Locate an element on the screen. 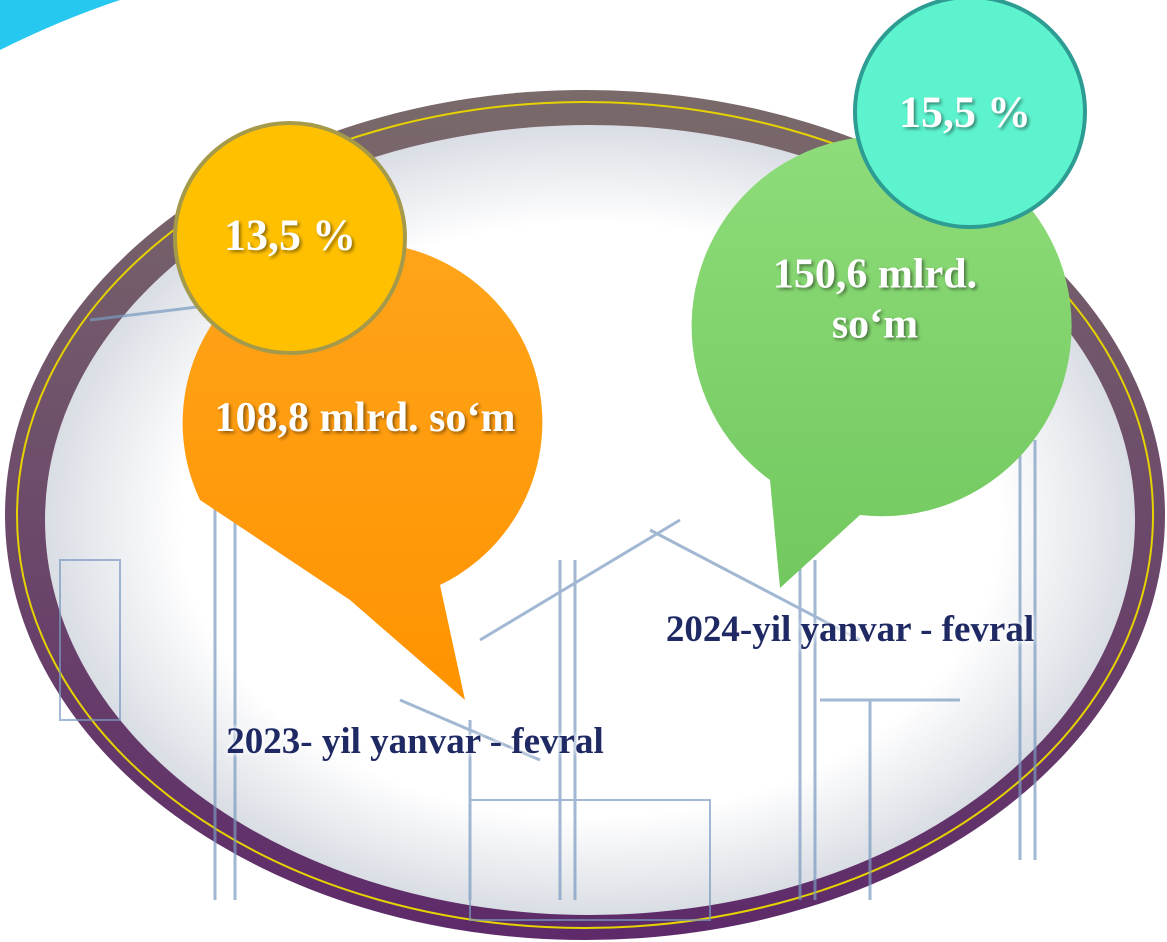 This screenshot has height=942, width=1167. percent-2024: 15,5 % is located at coordinates (965, 112).